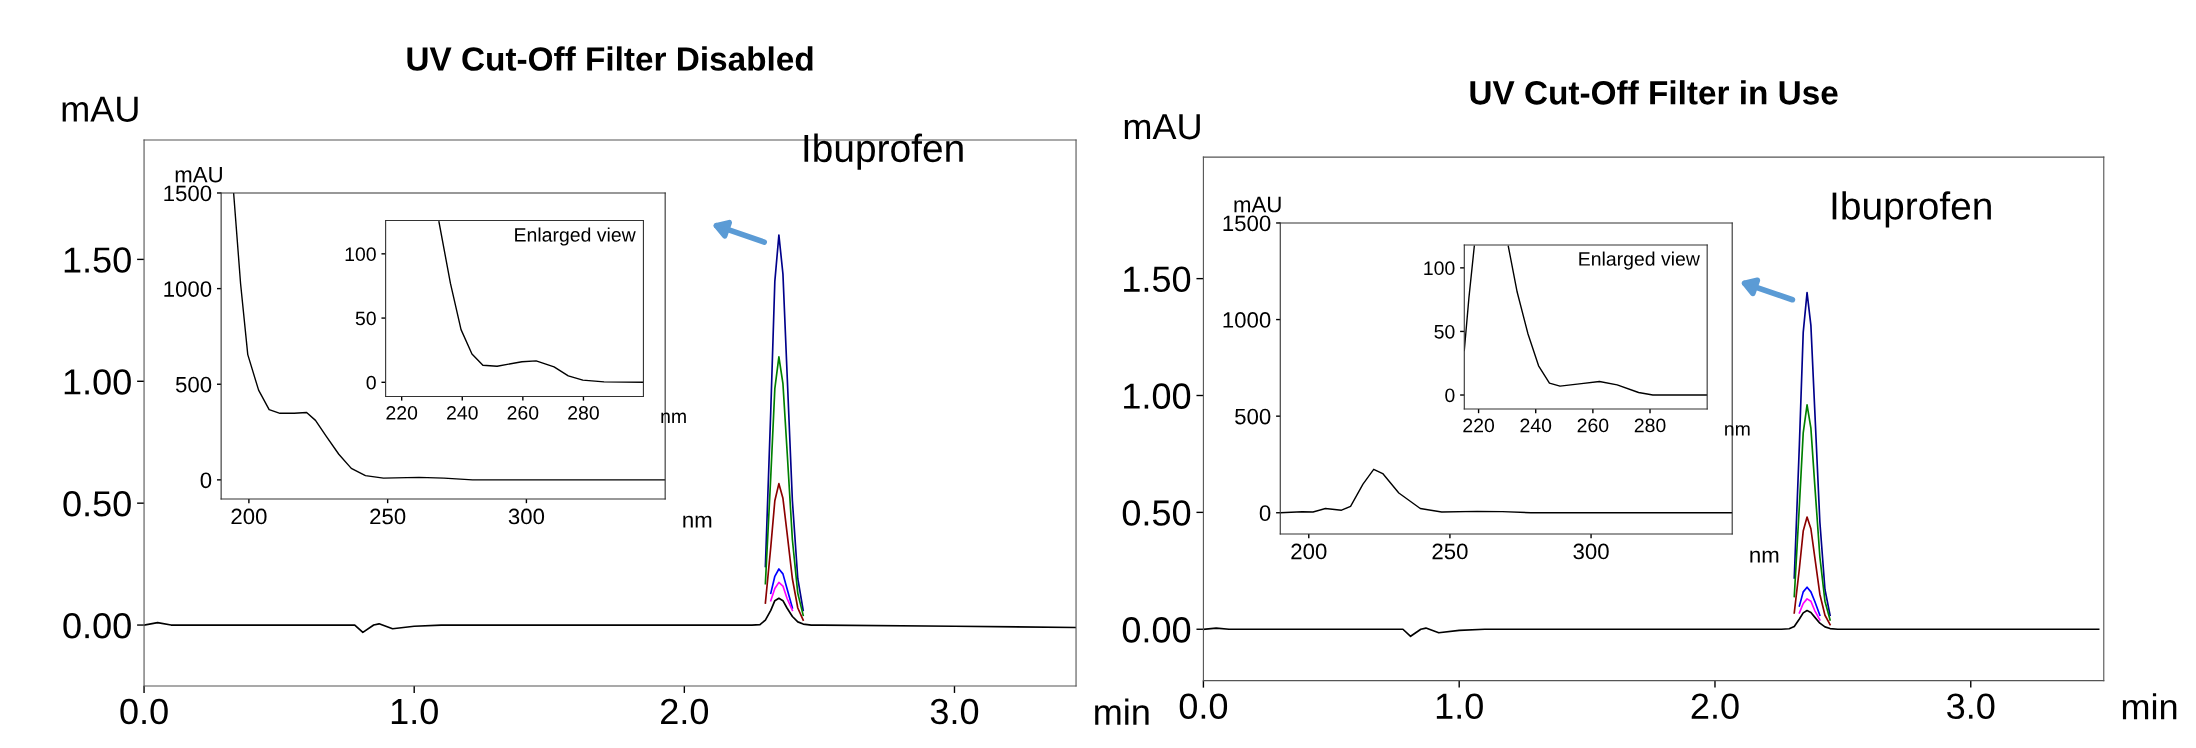 The width and height of the screenshot is (2196, 748). I want to click on chart-title: UV Cut-Off Filter in Use, so click(1654, 92).